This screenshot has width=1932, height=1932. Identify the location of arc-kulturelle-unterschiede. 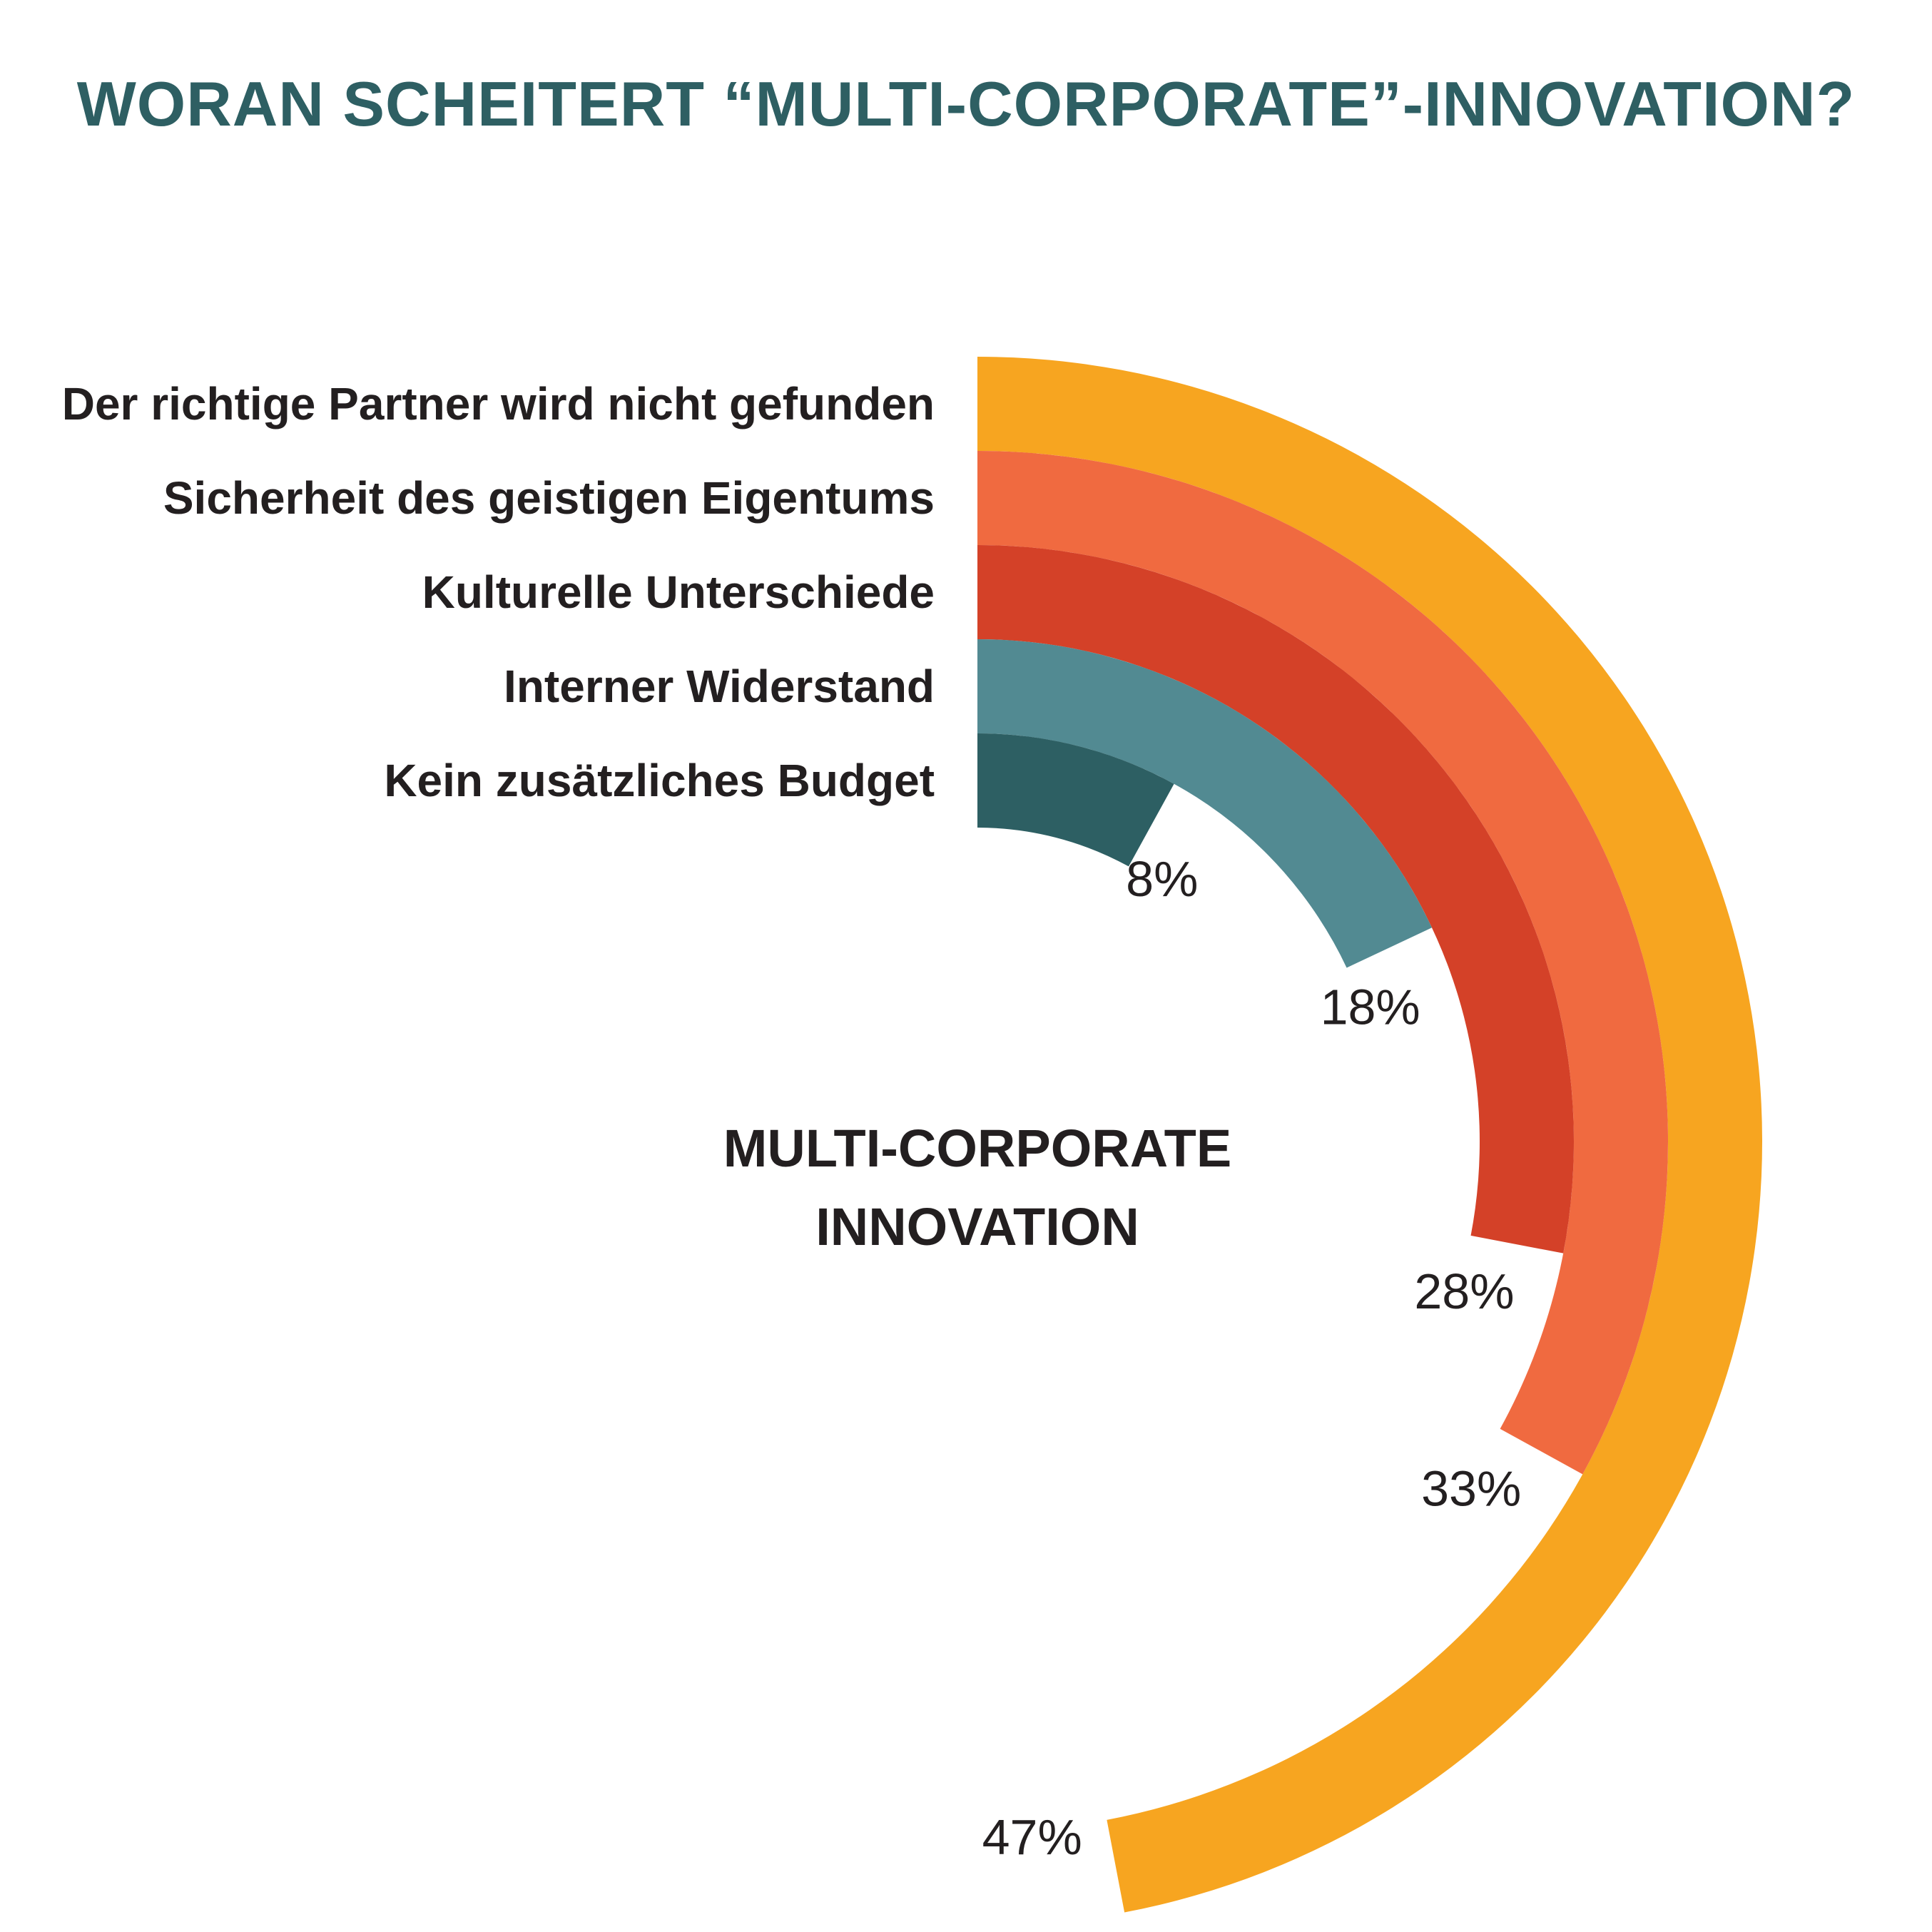
(1275, 899).